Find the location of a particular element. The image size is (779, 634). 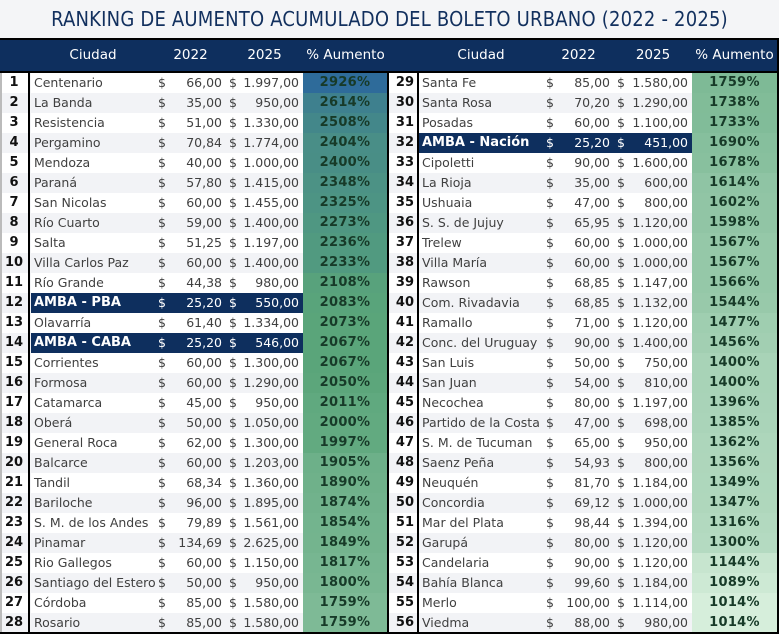

fare-2022-cell: $ 85,00 is located at coordinates (578, 83).